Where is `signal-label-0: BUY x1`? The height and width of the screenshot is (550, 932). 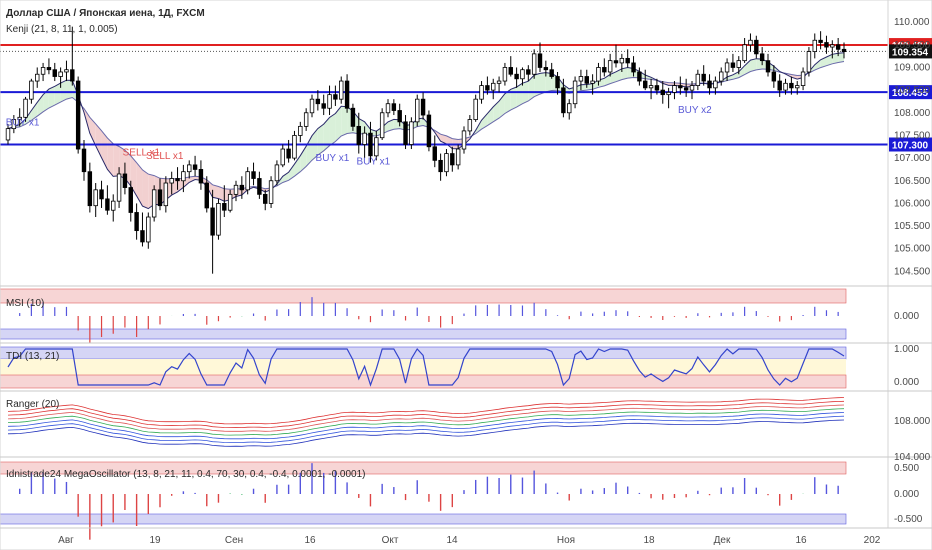 signal-label-0: BUY x1 is located at coordinates (23, 122).